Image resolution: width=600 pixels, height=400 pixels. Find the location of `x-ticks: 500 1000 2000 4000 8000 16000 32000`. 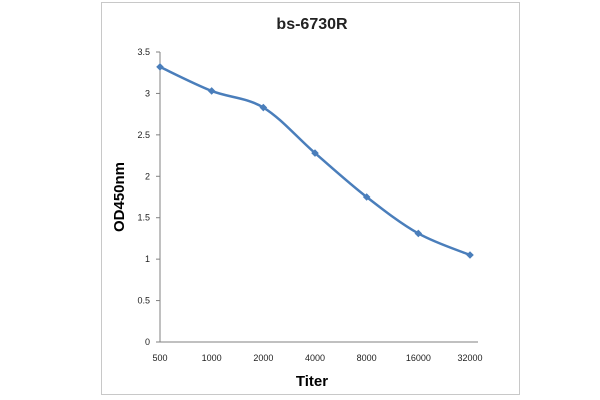

x-ticks: 500 1000 2000 4000 8000 16000 32000 is located at coordinates (317, 358).